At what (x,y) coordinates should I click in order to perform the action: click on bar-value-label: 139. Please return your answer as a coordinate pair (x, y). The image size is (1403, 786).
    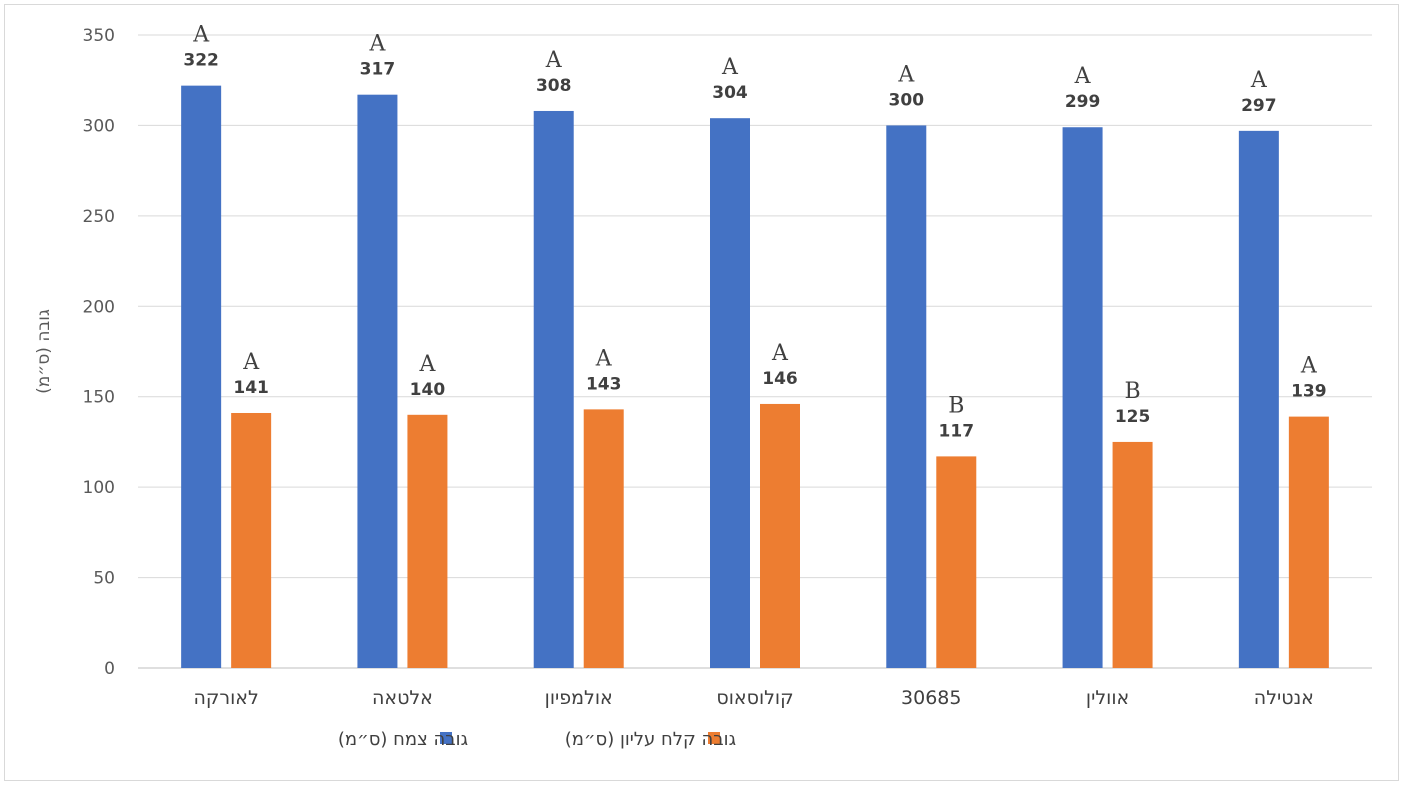
    Looking at the image, I should click on (1309, 392).